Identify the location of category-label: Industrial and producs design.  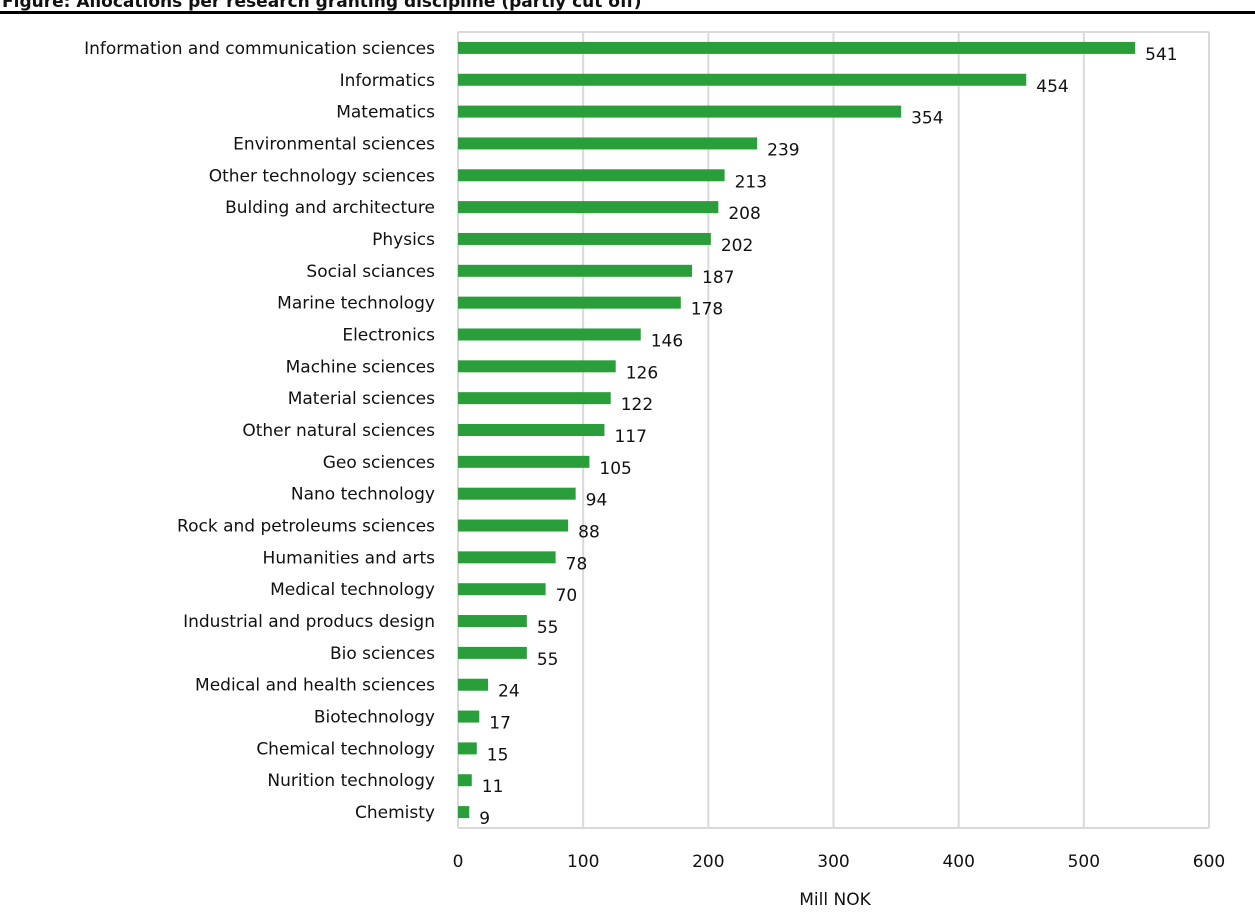
(309, 622).